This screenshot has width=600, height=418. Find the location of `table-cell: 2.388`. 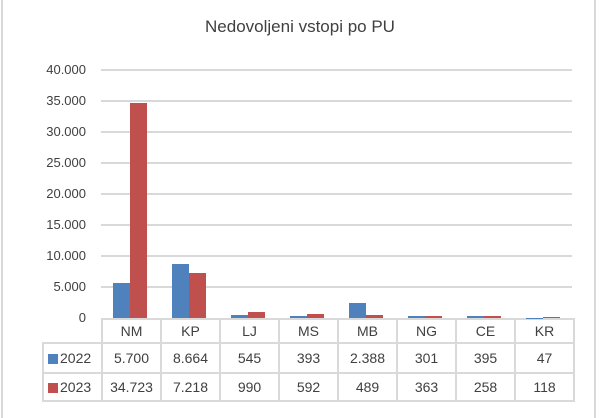

table-cell: 2.388 is located at coordinates (367, 358).